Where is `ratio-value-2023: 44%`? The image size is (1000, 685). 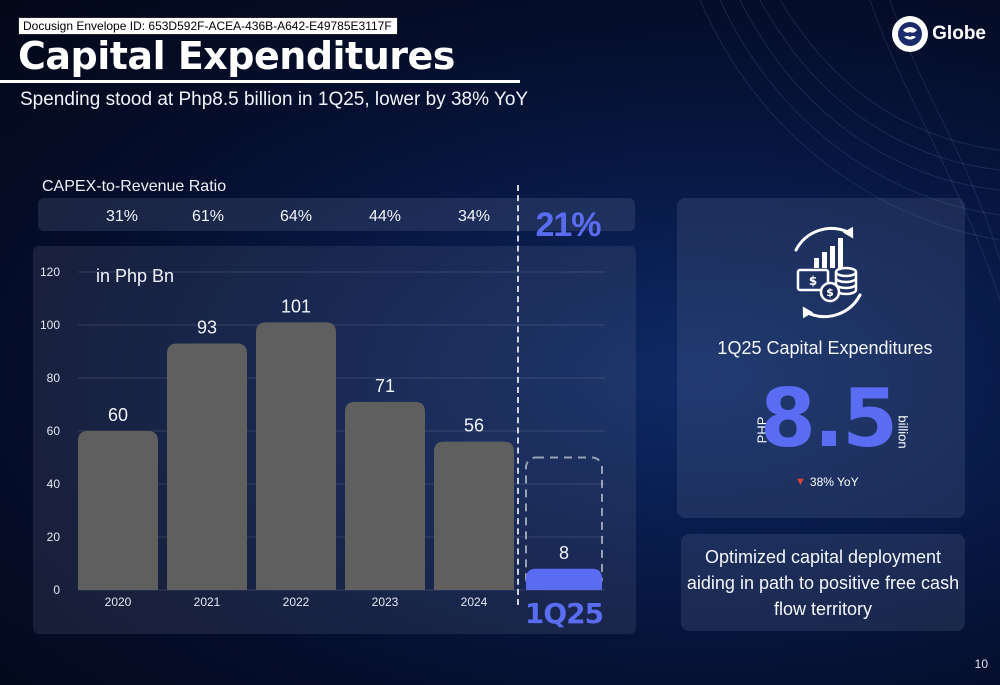 ratio-value-2023: 44% is located at coordinates (385, 216).